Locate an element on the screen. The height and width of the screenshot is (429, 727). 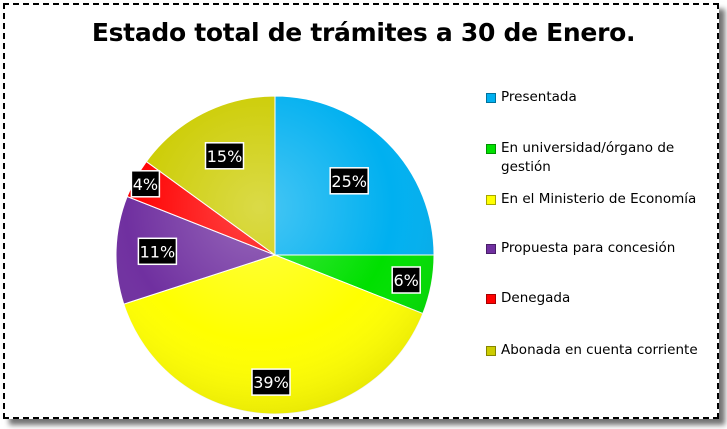
legend-label: Abonada en cuenta corriente is located at coordinates (599, 350).